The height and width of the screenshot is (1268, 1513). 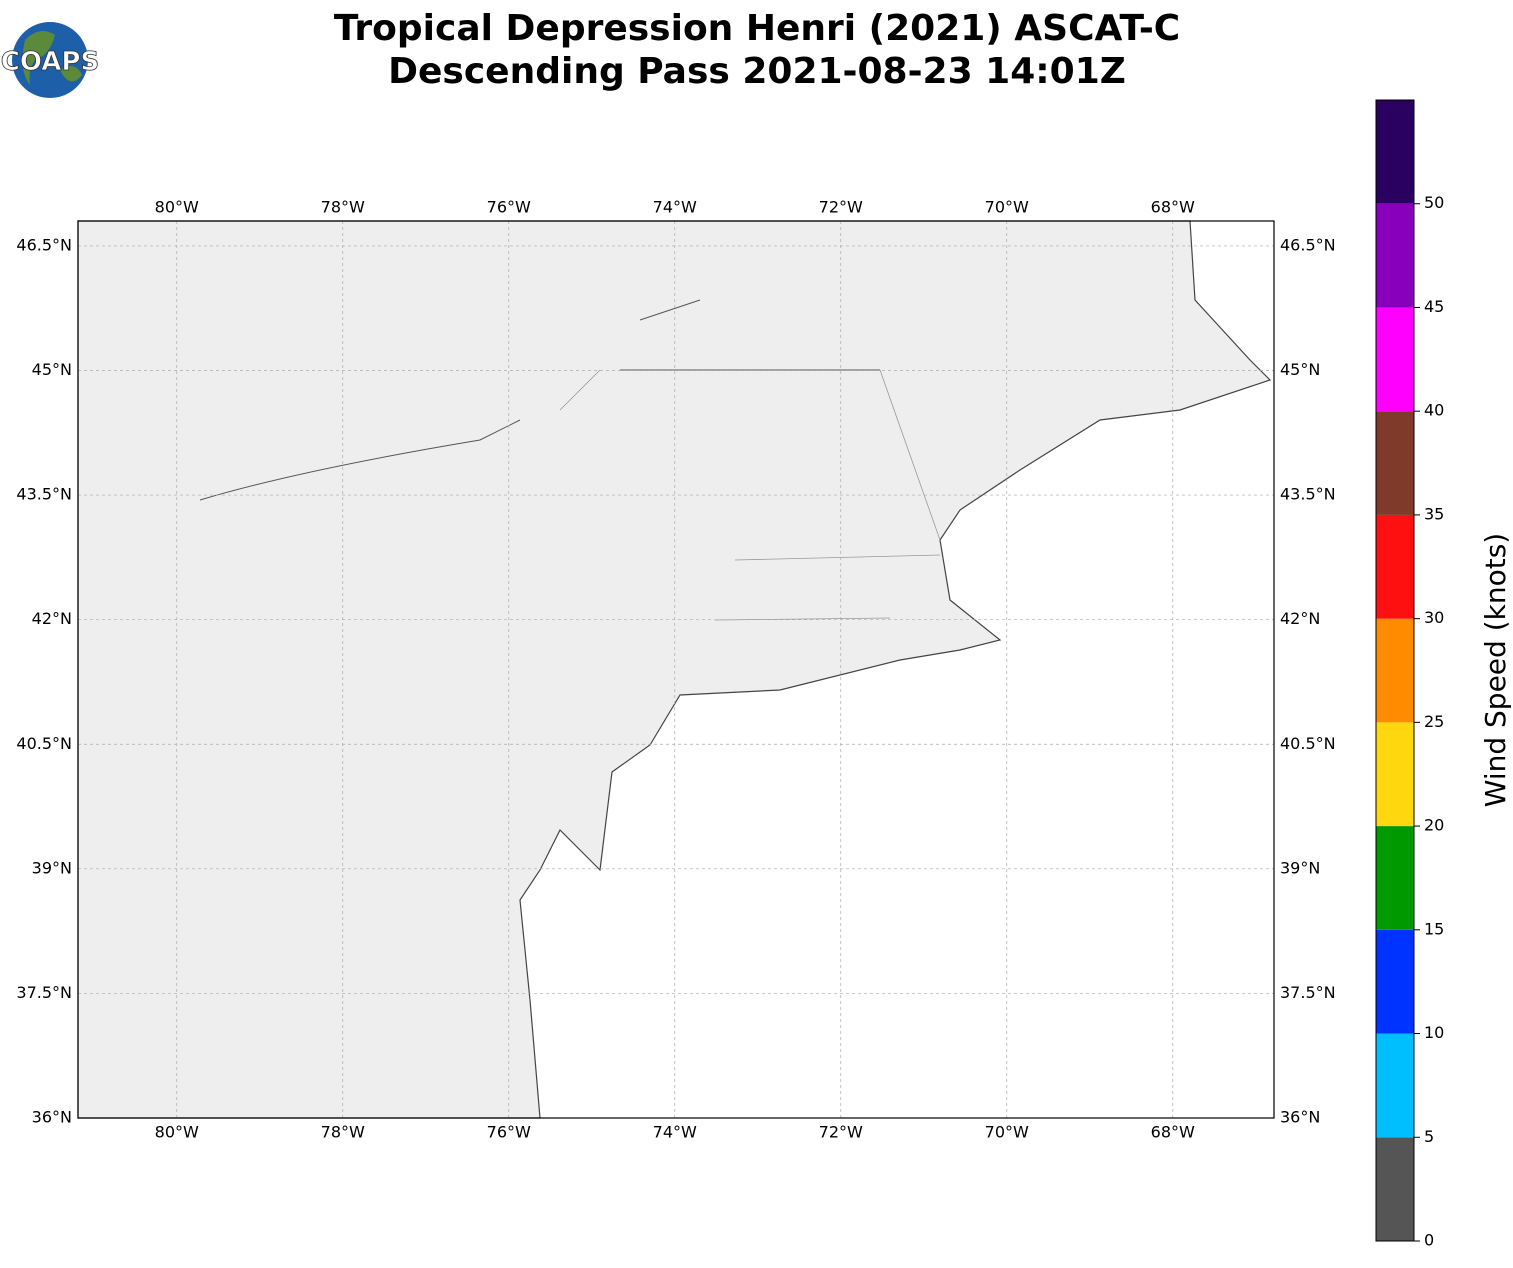 I want to click on logo-land, so click(x=52, y=58).